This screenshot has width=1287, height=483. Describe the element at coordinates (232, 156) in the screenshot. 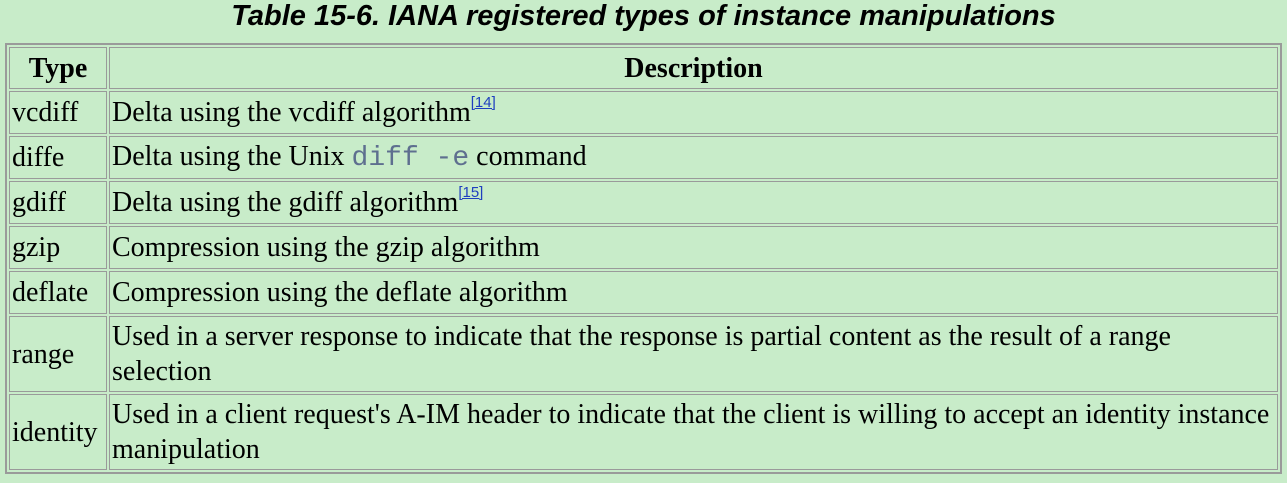

I see `description-text: Delta using the Unix` at that location.